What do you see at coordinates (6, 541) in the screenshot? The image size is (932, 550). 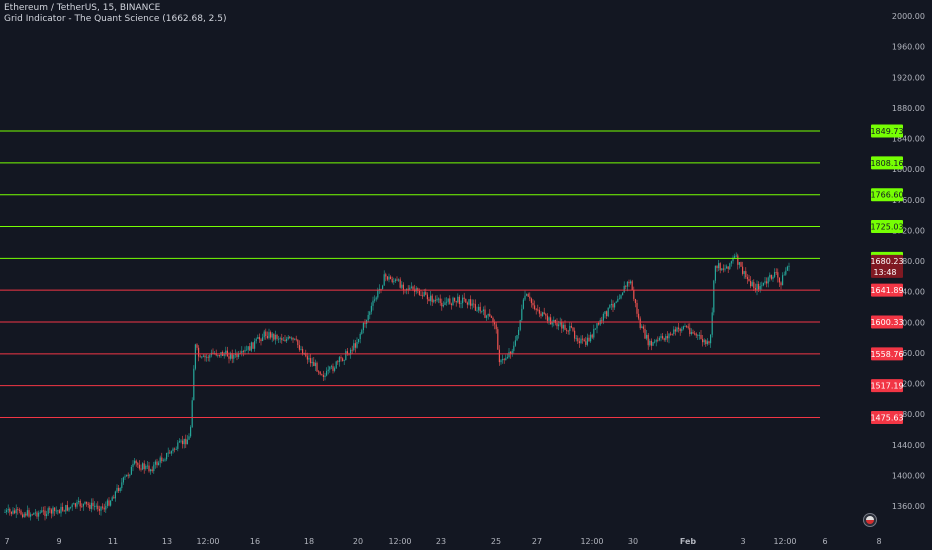 I see `x-tick-label: 7` at bounding box center [6, 541].